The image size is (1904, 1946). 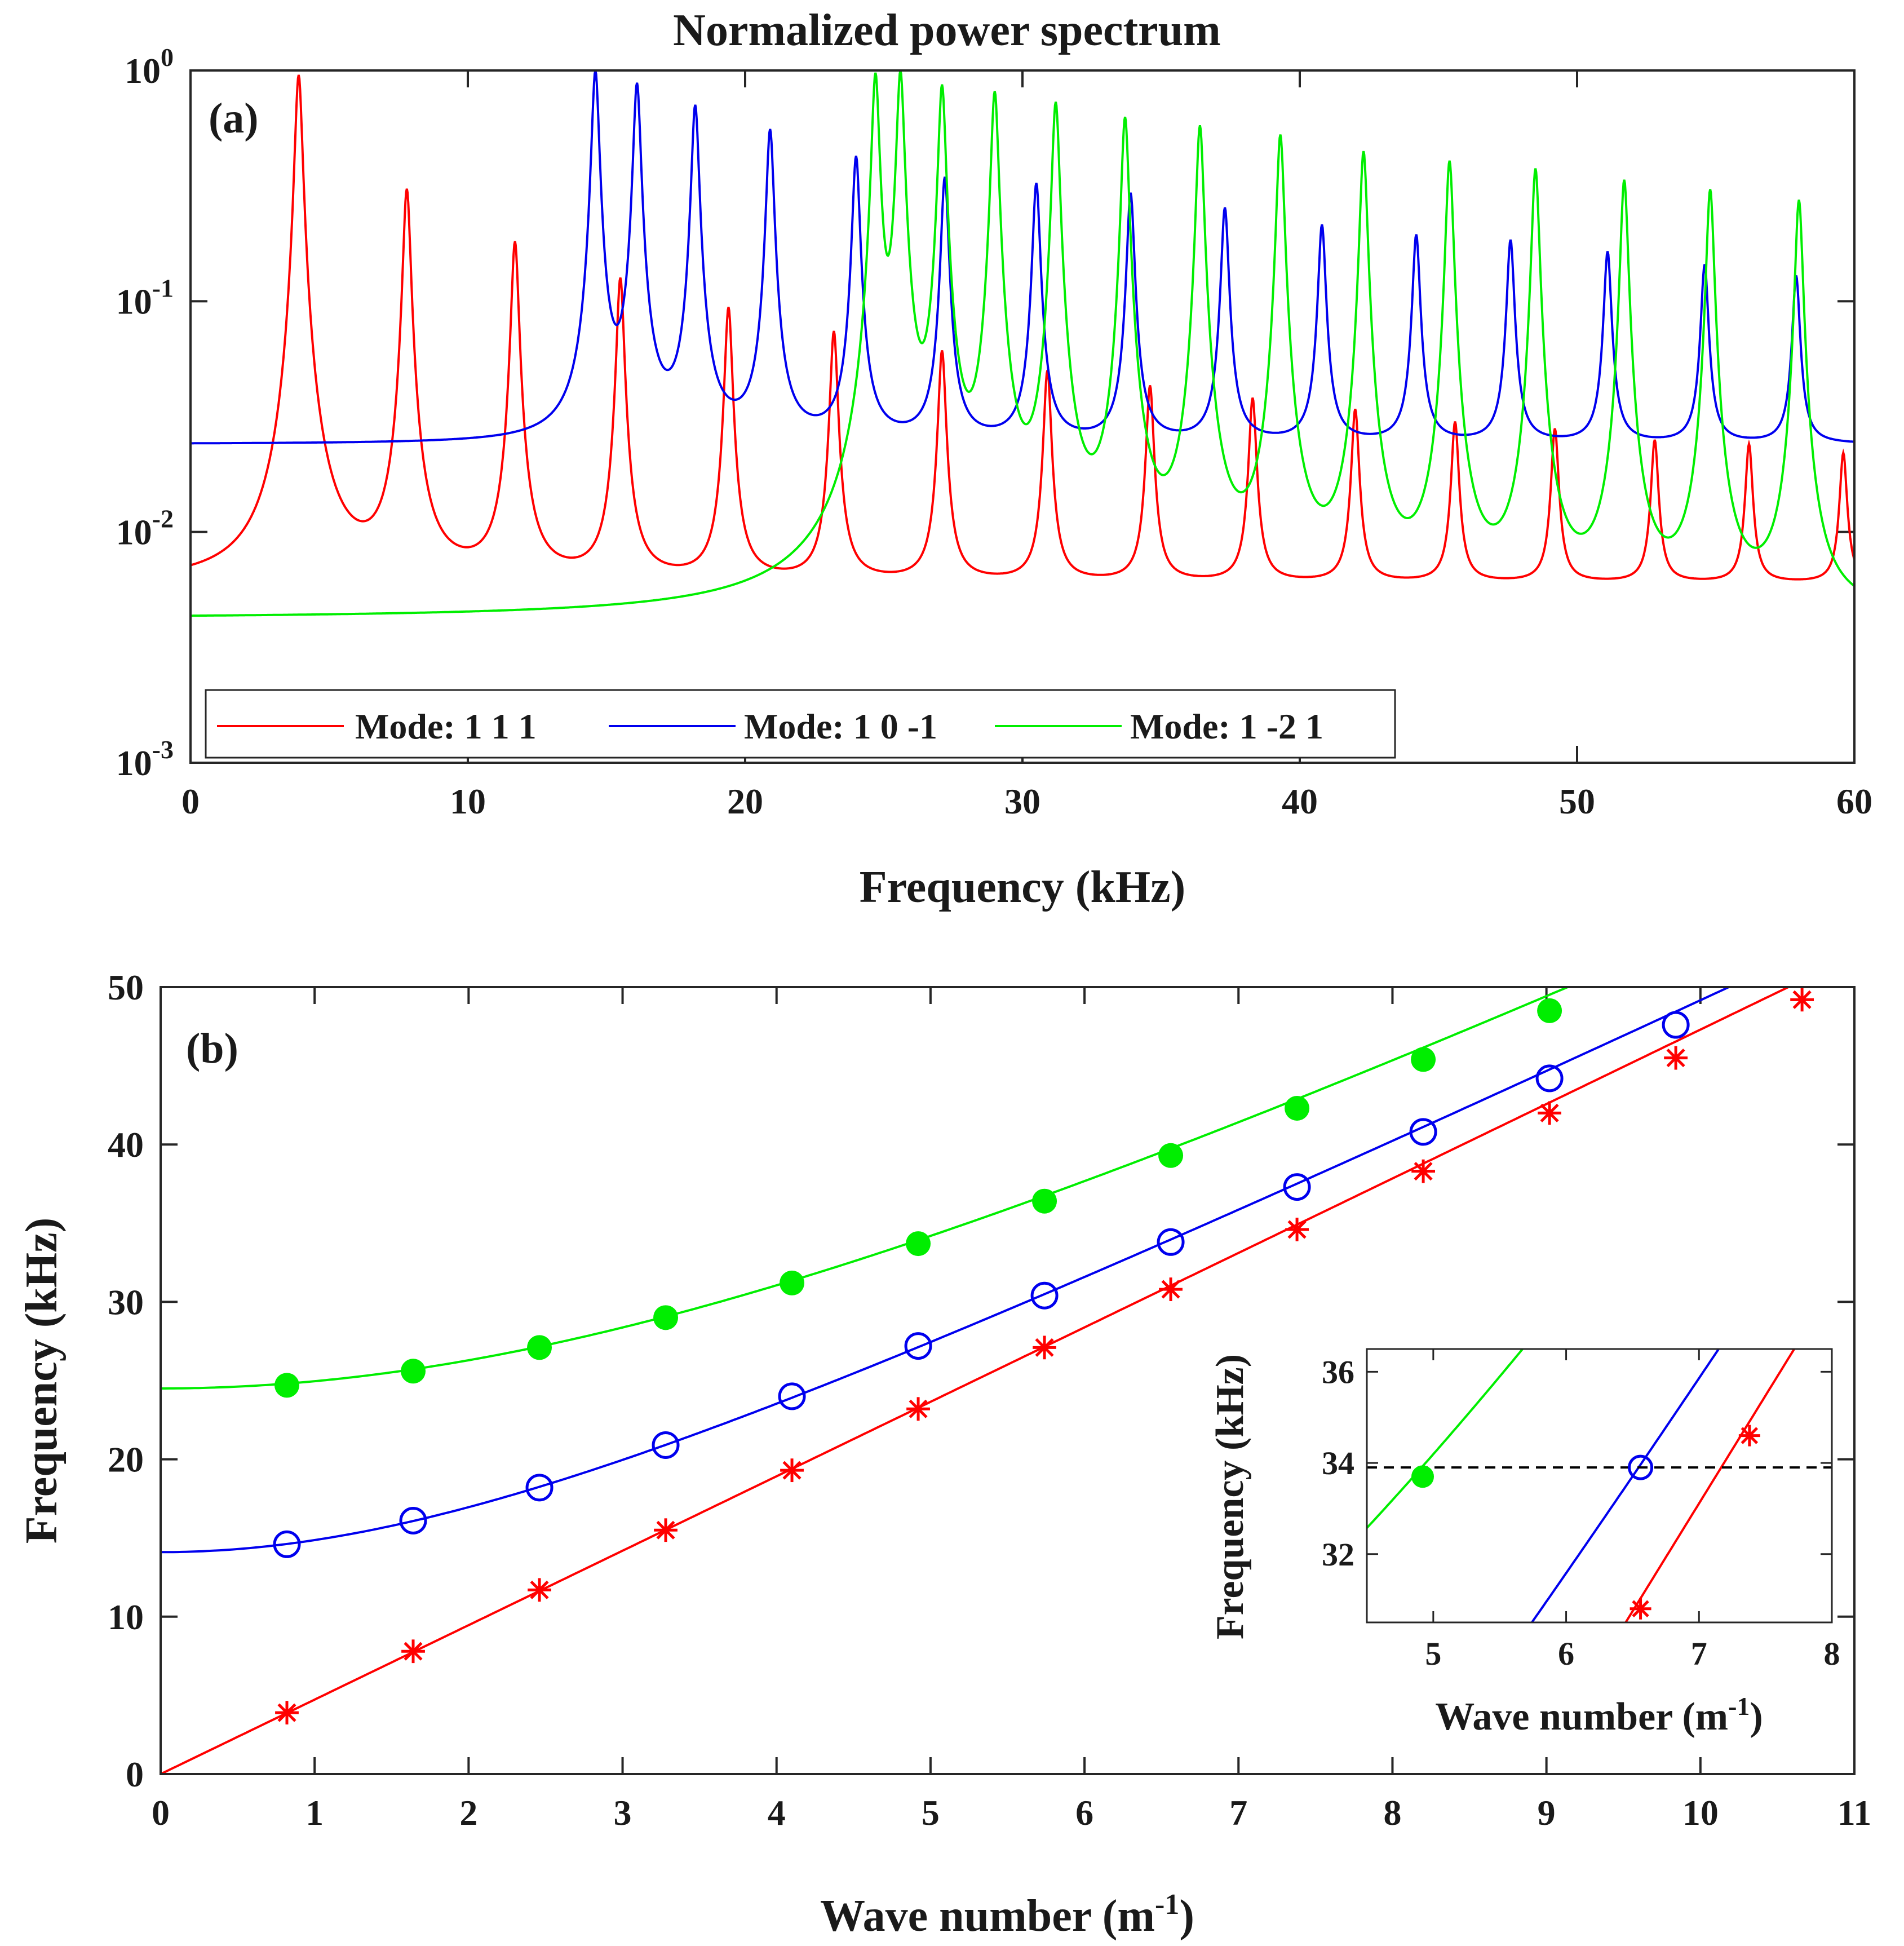 What do you see at coordinates (135, 1774) in the screenshot?
I see `b-y-tick-label-0: 0` at bounding box center [135, 1774].